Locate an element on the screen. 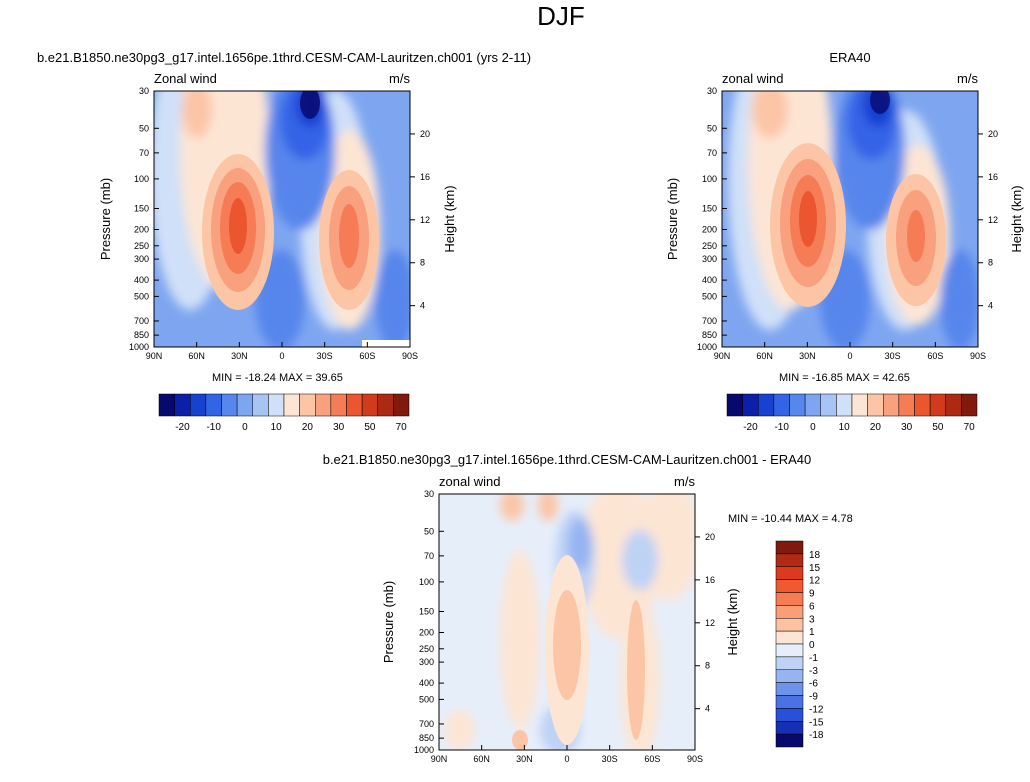 This screenshot has height=782, width=1030. model-colorbar-label: 30 is located at coordinates (339, 427).